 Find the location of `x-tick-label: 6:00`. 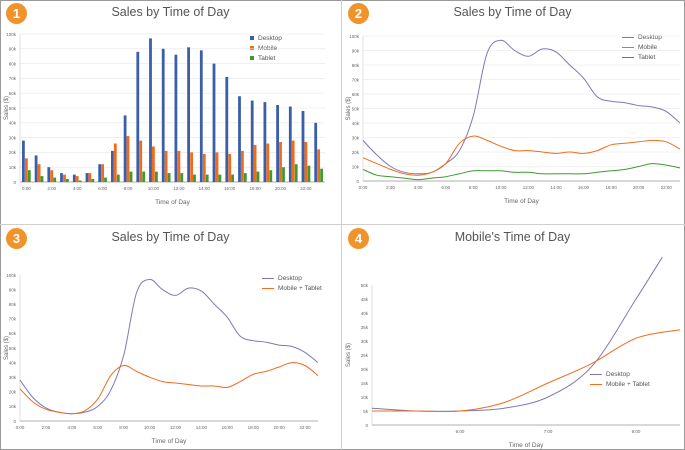

x-tick-label: 6:00 is located at coordinates (102, 188).